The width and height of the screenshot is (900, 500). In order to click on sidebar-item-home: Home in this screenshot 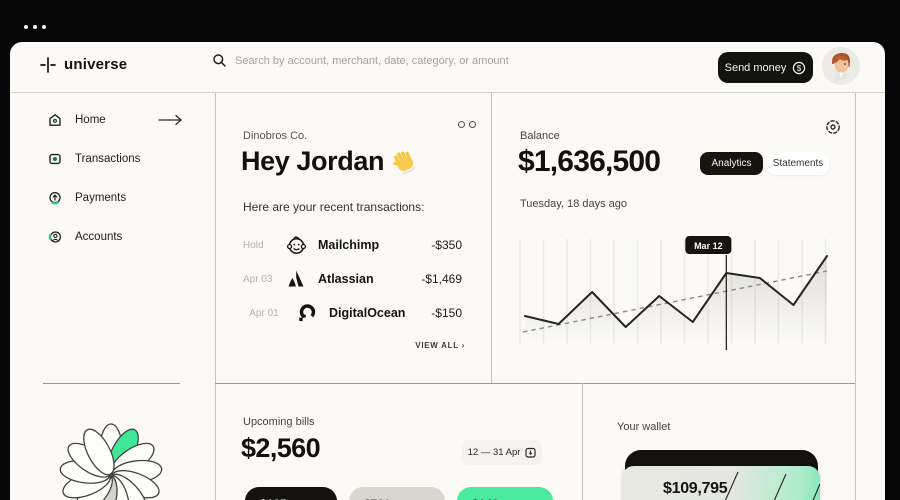, I will do `click(77, 120)`.